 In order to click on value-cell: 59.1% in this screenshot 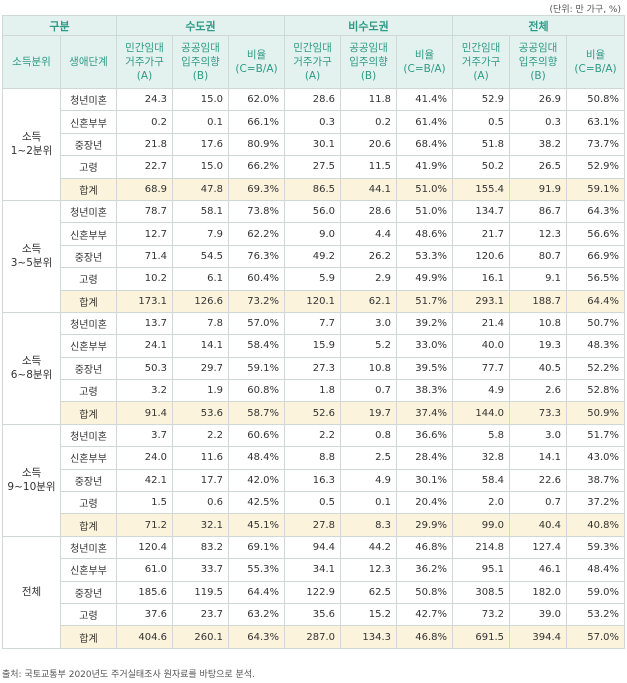, I will do `click(256, 368)`.